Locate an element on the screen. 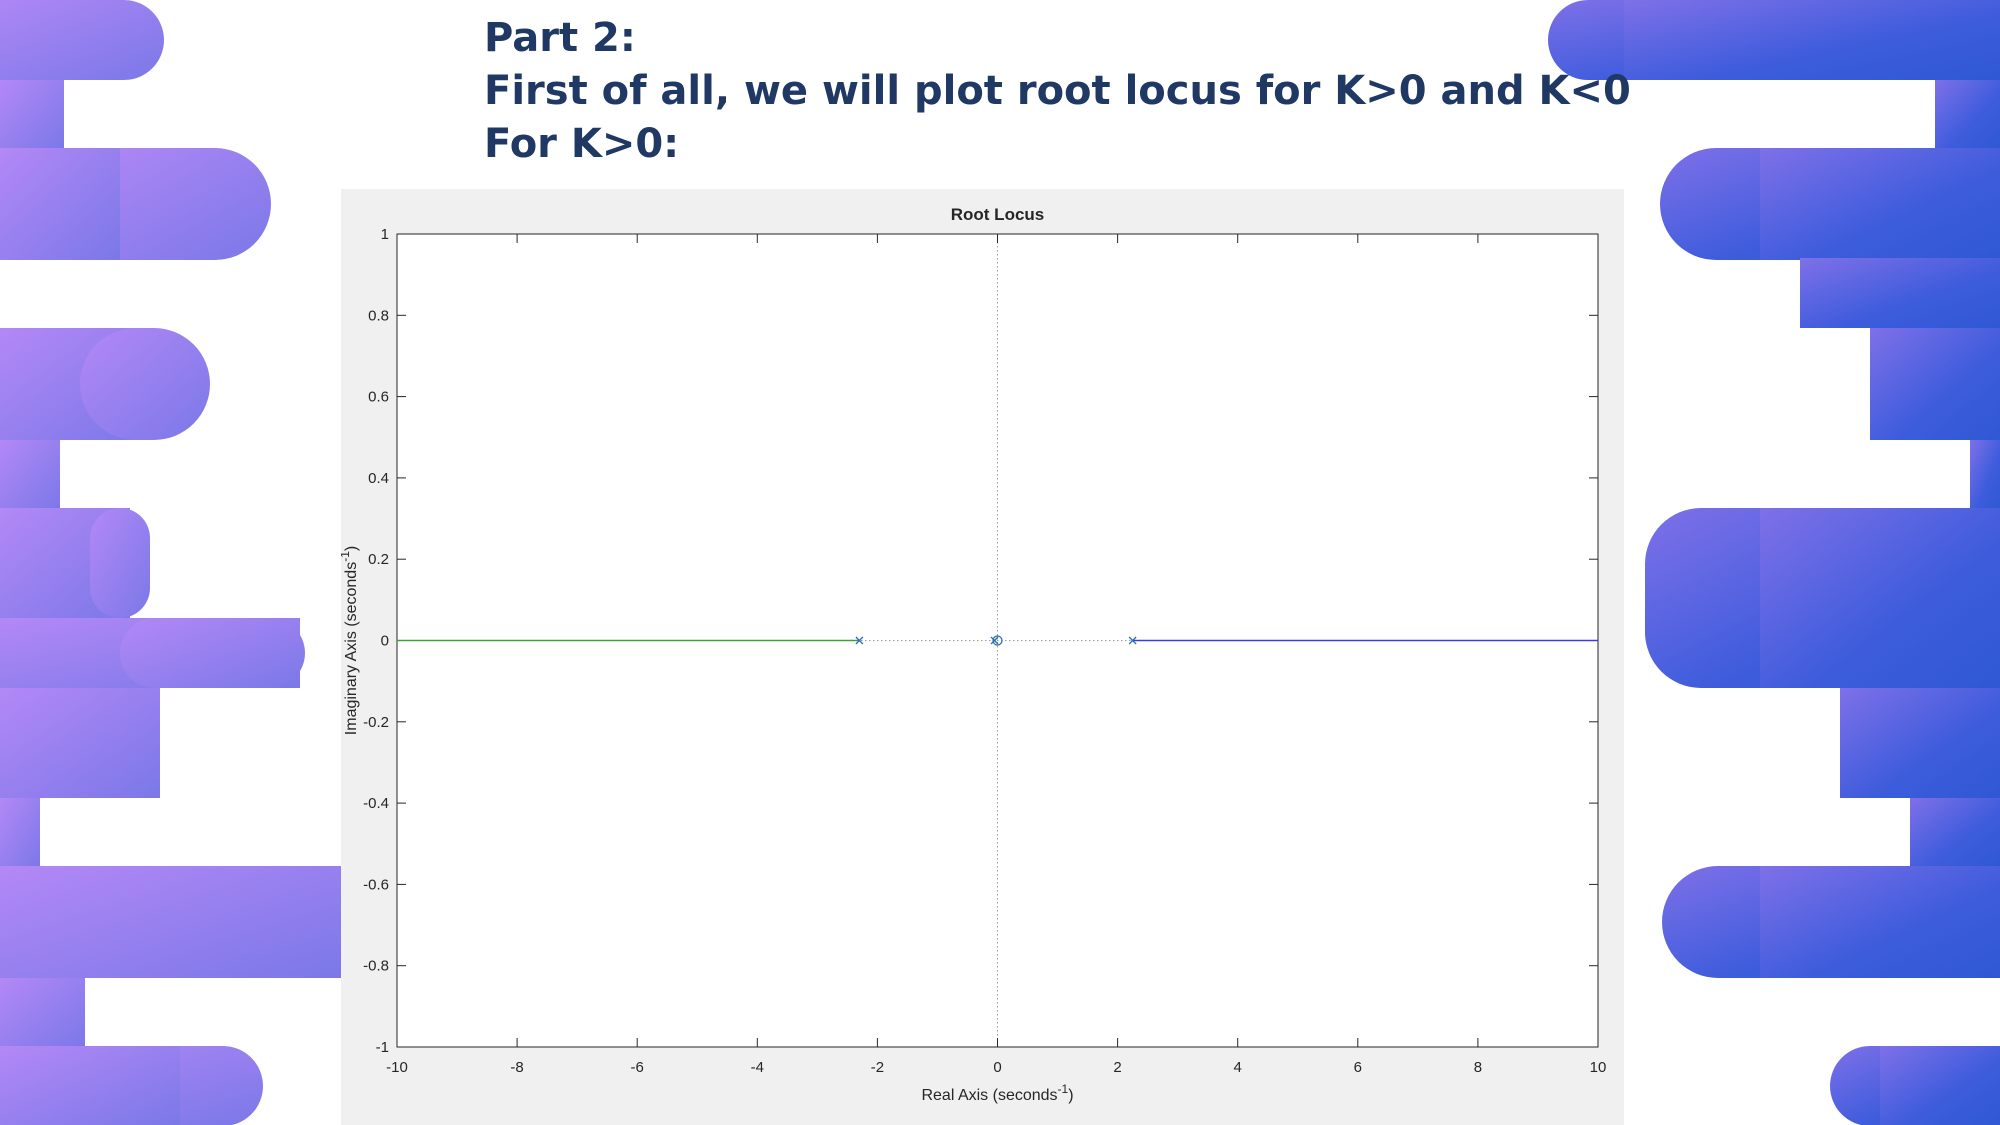 The height and width of the screenshot is (1125, 2000). x-tick-label: -6 is located at coordinates (637, 1067).